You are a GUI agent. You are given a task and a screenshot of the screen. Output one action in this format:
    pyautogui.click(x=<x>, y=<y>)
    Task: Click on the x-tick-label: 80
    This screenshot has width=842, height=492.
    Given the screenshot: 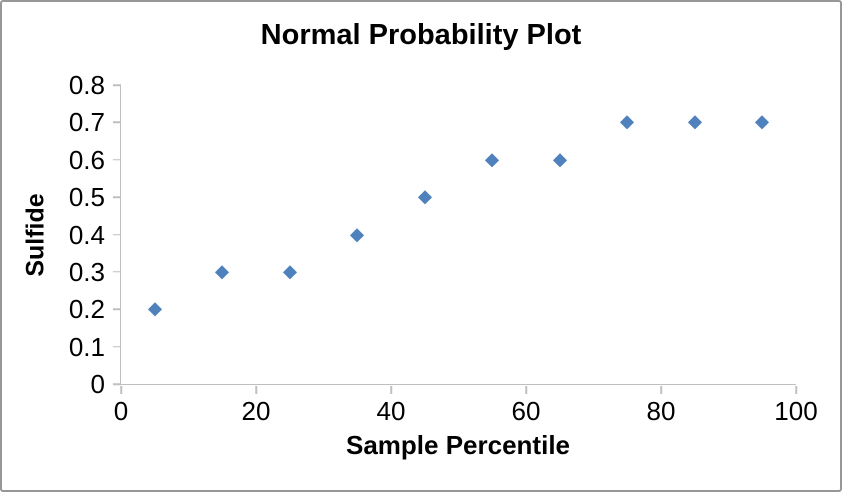 What is the action you would take?
    pyautogui.click(x=661, y=411)
    